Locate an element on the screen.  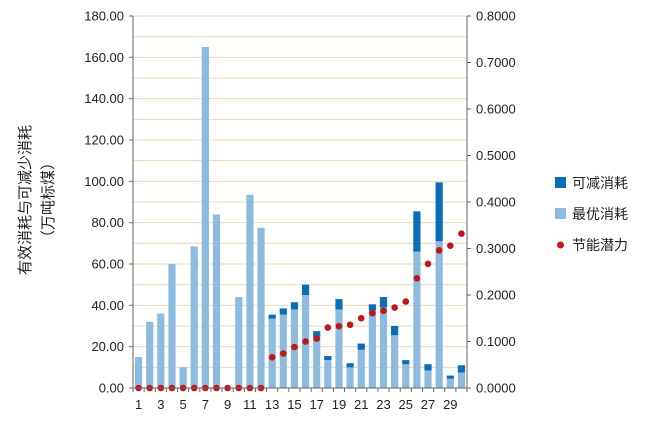
y-axis-label-line1: 有效消耗与可减少消耗 is located at coordinates (25, 200).